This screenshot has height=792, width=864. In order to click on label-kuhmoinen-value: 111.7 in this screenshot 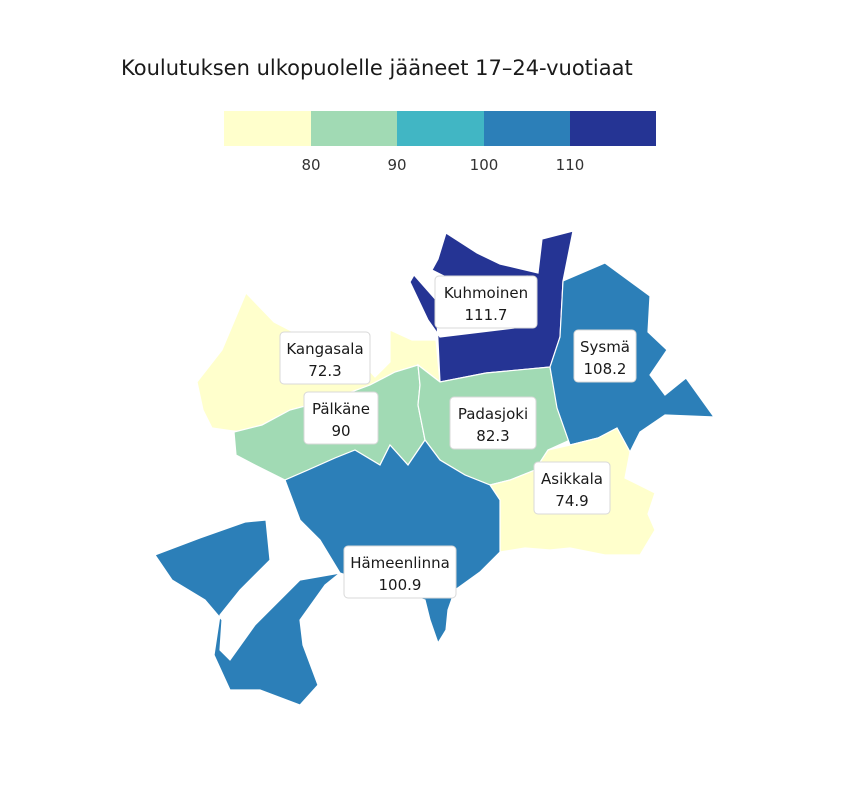, I will do `click(486, 315)`.